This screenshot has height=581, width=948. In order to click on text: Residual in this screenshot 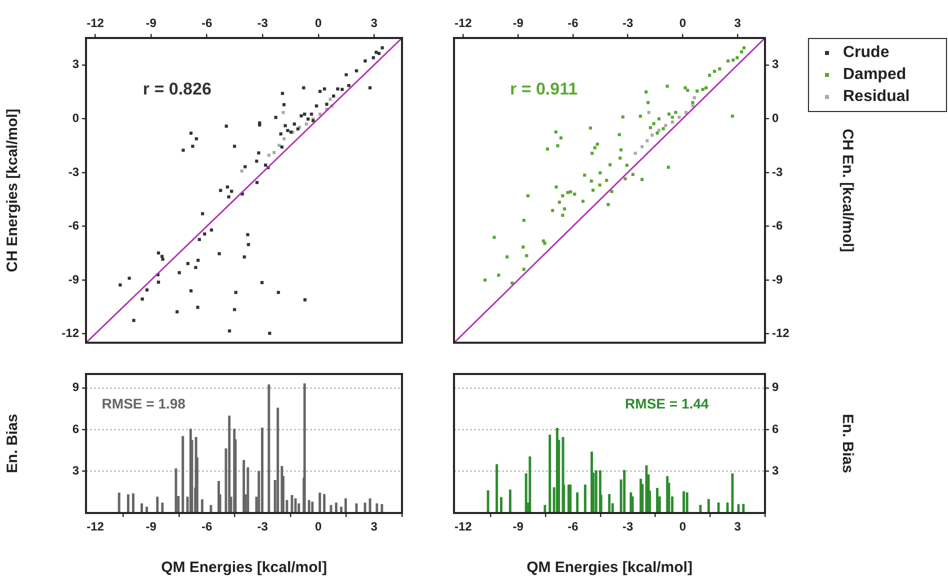, I will do `click(876, 97)`.